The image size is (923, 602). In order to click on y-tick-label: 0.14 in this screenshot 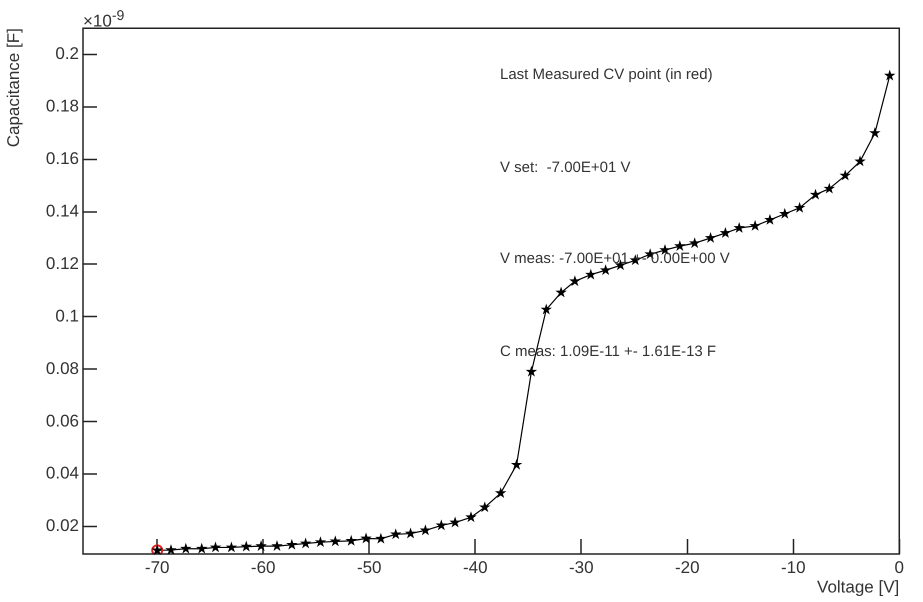, I will do `click(62, 210)`.